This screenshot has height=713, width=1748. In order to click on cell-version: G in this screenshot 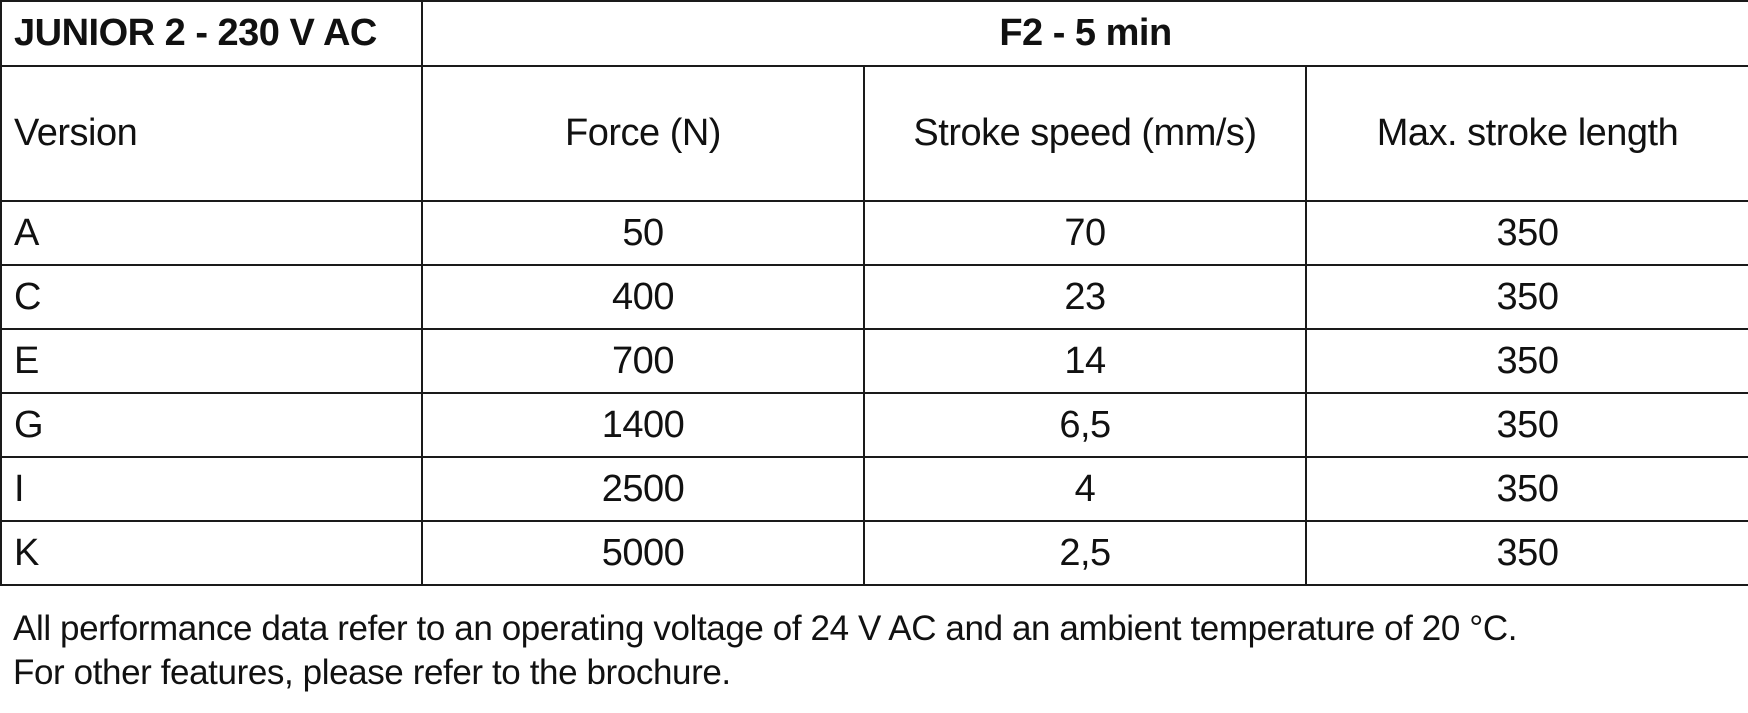, I will do `click(211, 425)`.